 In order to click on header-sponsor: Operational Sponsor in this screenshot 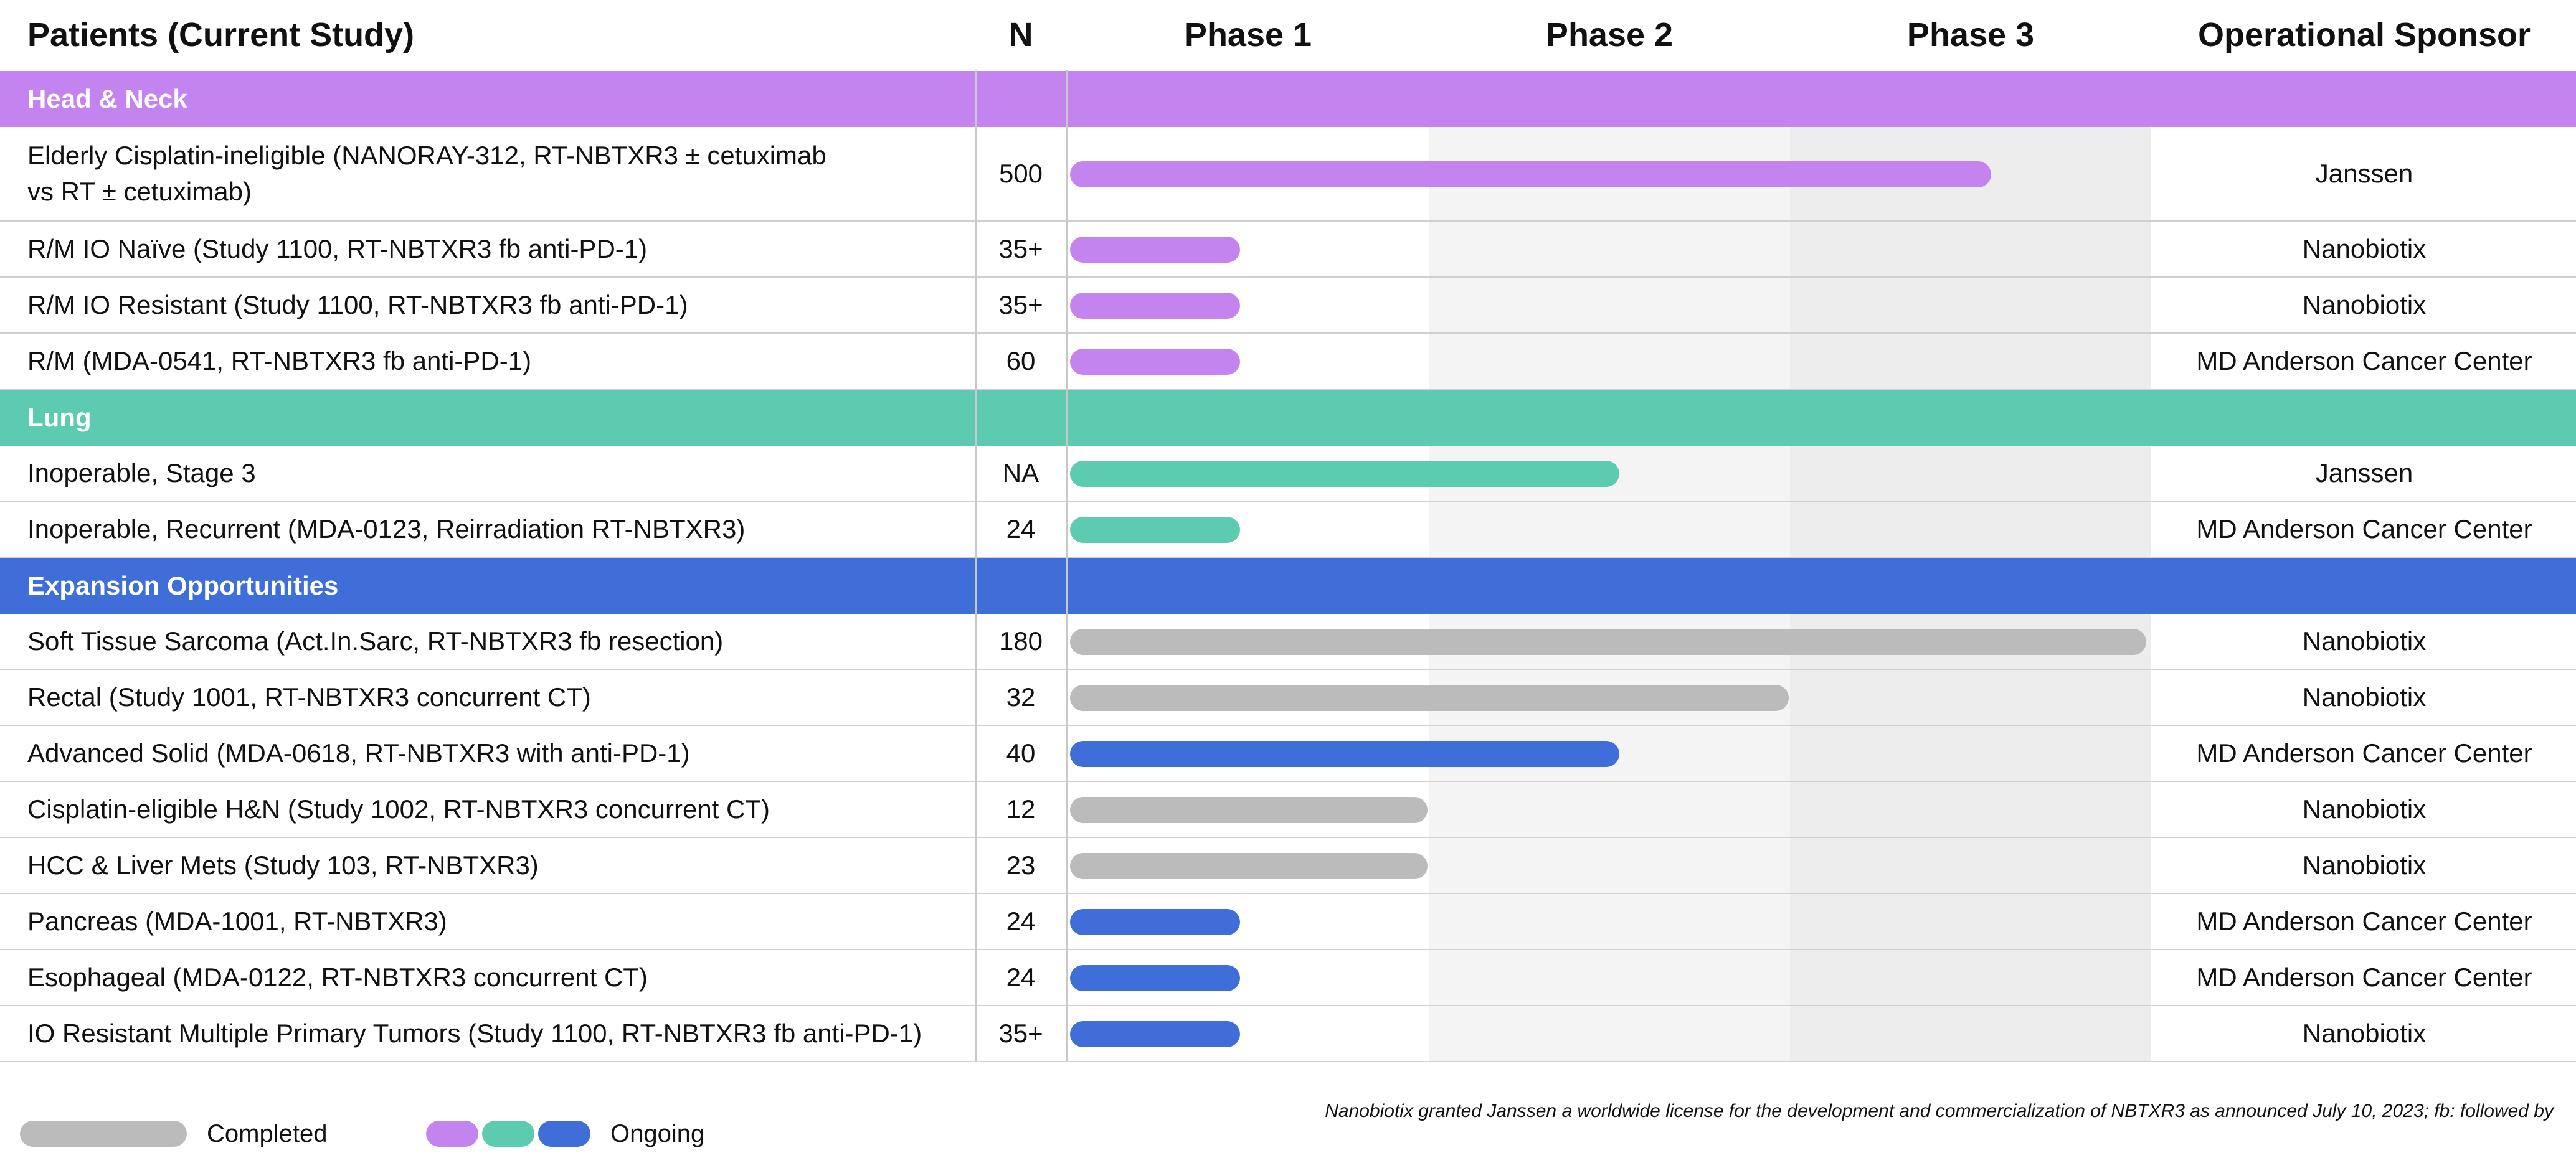, I will do `click(2364, 35)`.